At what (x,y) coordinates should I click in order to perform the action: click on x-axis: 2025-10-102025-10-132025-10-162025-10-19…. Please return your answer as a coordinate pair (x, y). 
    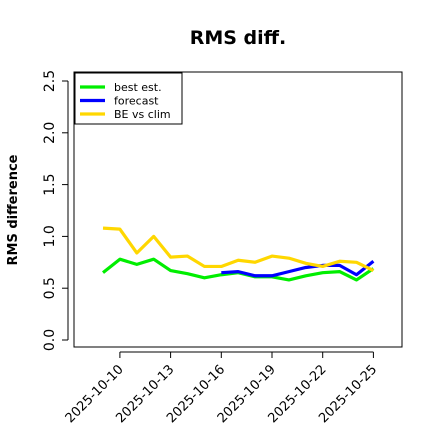
    Looking at the image, I should click on (221, 388).